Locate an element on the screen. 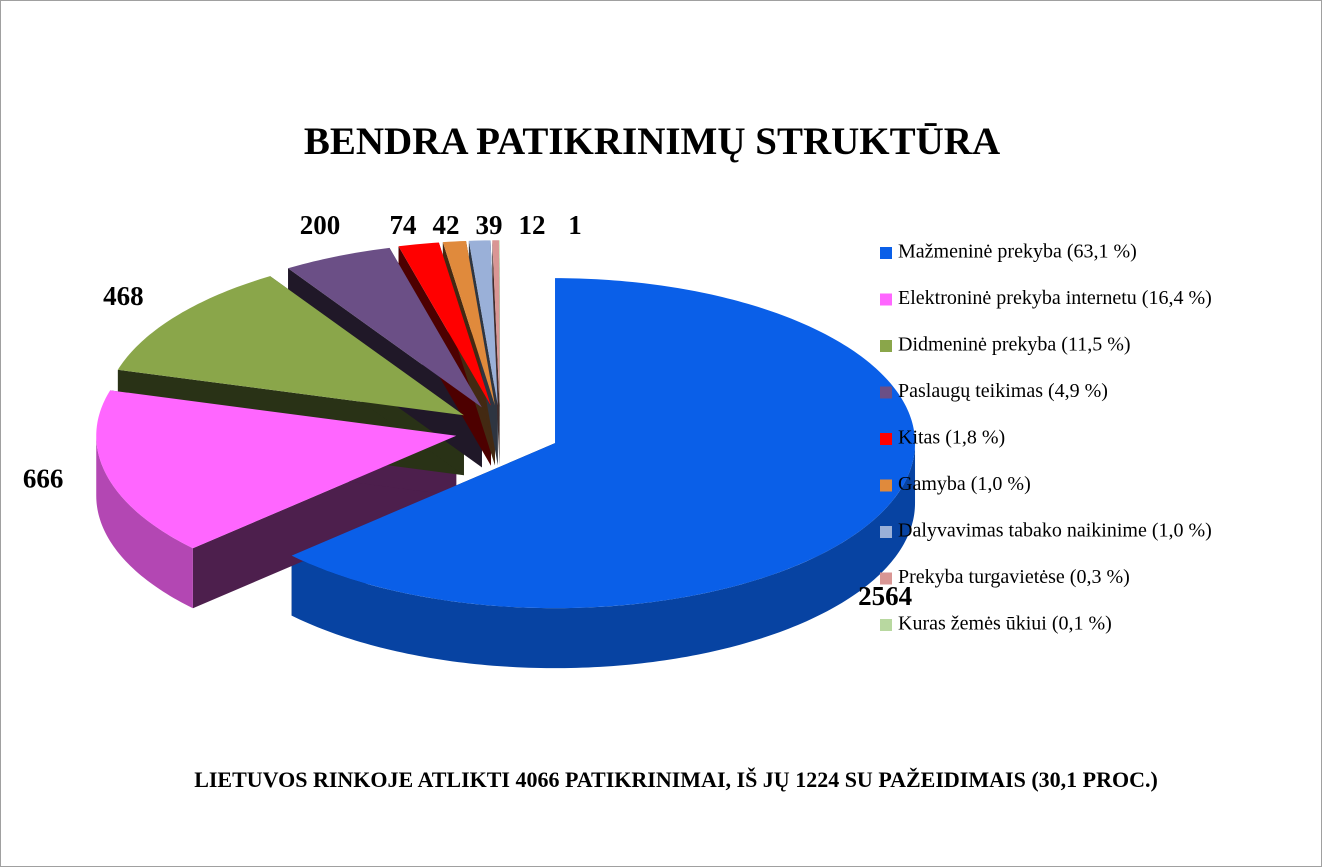 Image resolution: width=1322 pixels, height=867 pixels. legend-label: Didmeninė prekyba (11,5 %) is located at coordinates (1014, 345).